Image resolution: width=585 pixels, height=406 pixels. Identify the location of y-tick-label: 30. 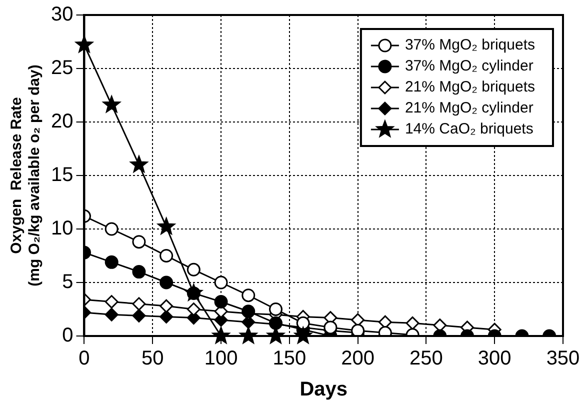
(62, 15).